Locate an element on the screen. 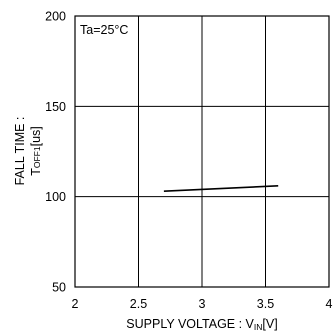 This screenshot has width=334, height=334. x-tick-labels: 2 2.5 3 3.5 4 is located at coordinates (202, 304).